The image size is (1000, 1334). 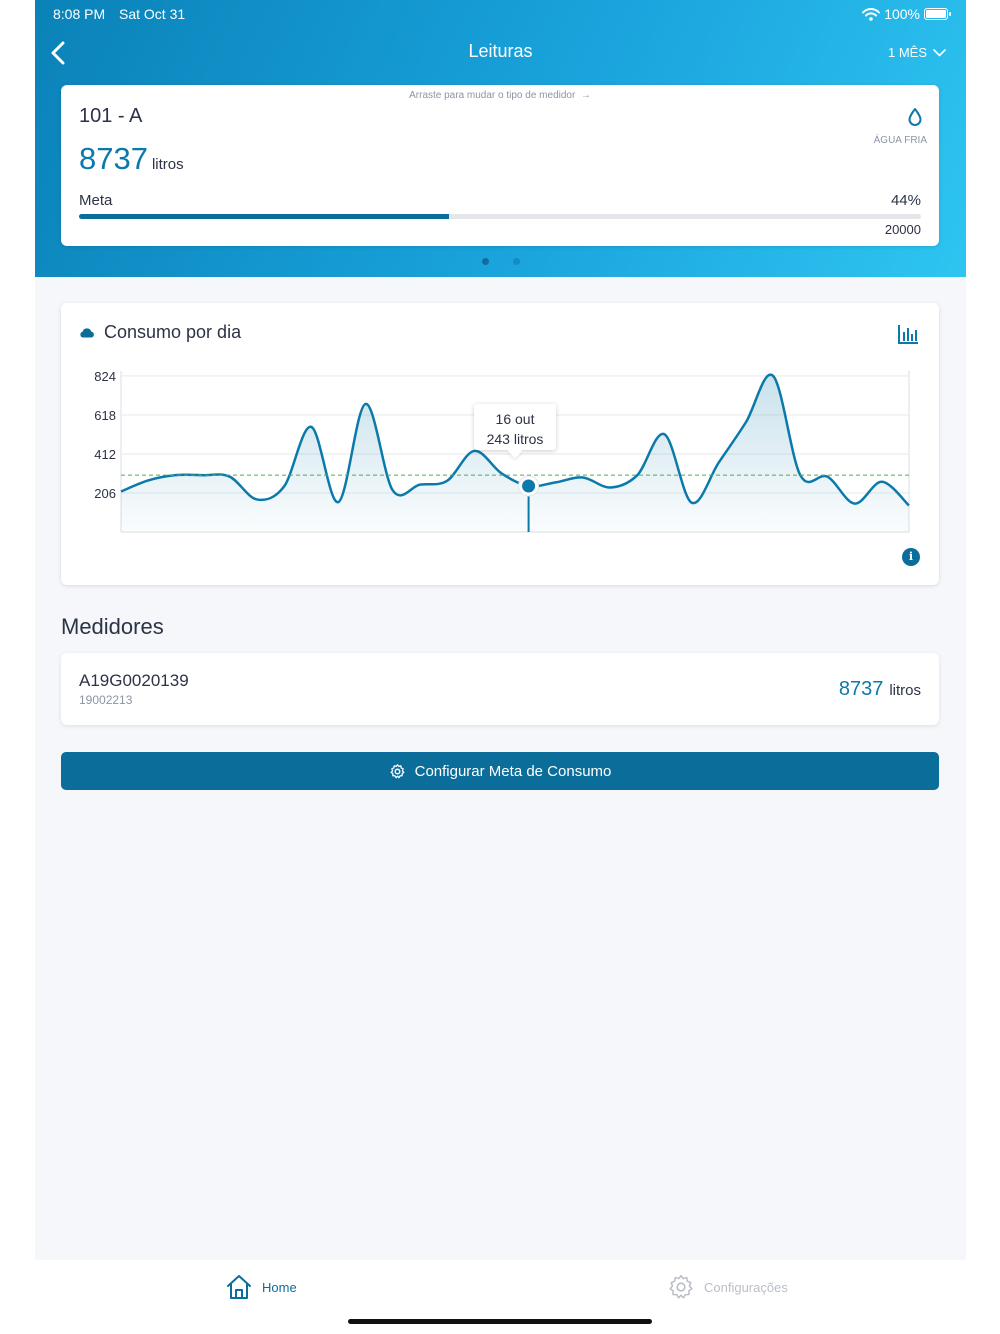 I want to click on y-tick-label: 412, so click(x=105, y=454).